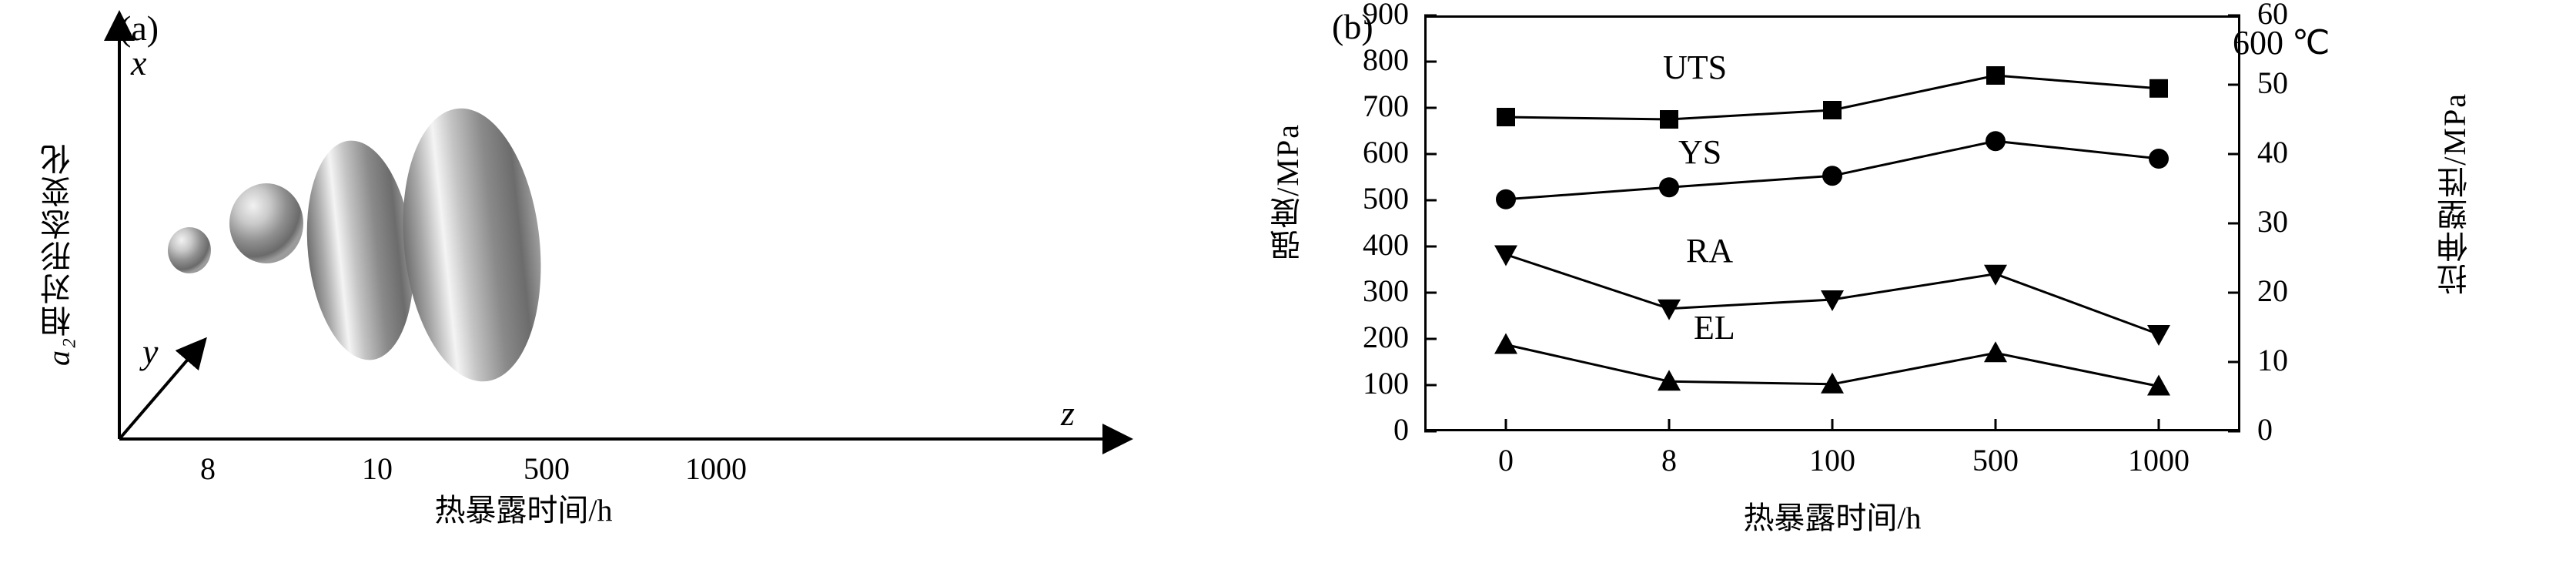 The width and height of the screenshot is (2576, 563). Describe the element at coordinates (1386, 198) in the screenshot. I see `y-tick-label: 500` at that location.